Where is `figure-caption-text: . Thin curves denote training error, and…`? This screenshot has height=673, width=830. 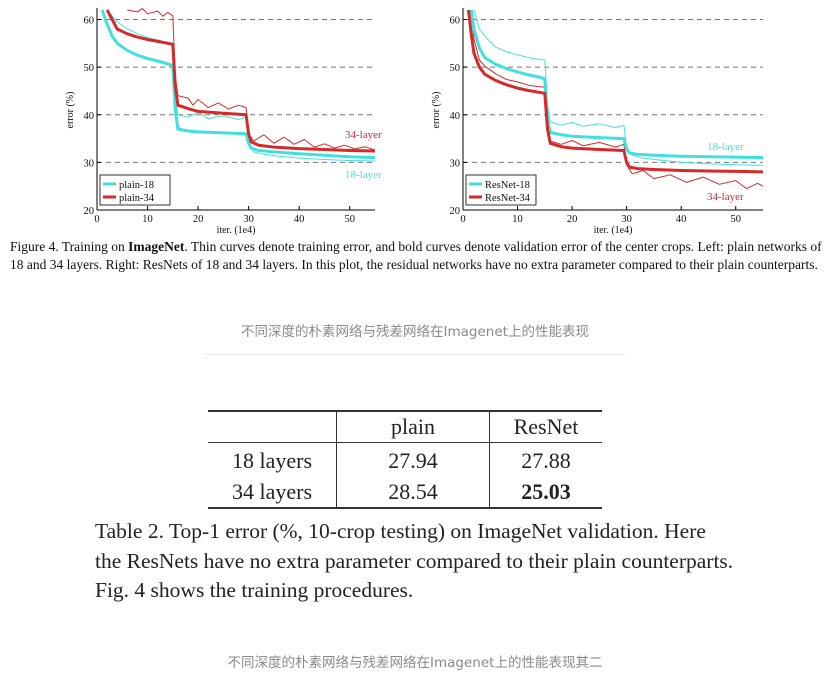
figure-caption-text: . Thin curves denote training error, and… is located at coordinates (416, 255).